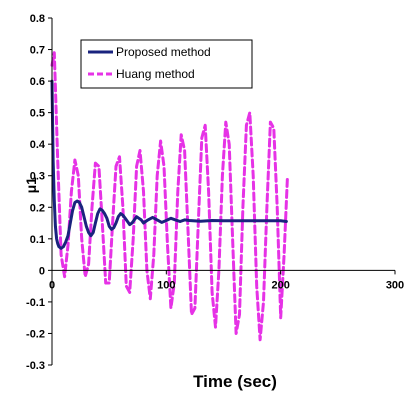 This screenshot has width=412, height=393. What do you see at coordinates (37, 19) in the screenshot?
I see `y-tick-label: 0.8` at bounding box center [37, 19].